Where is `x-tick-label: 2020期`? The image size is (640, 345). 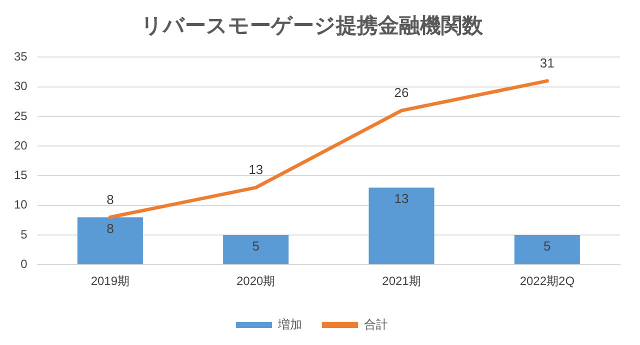 x-tick-label: 2020期 is located at coordinates (256, 281).